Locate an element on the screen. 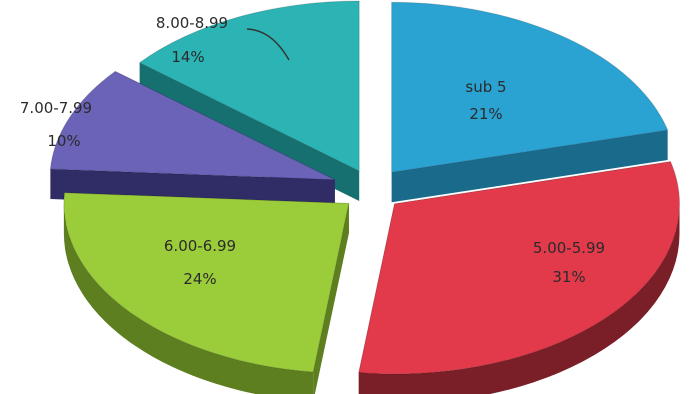  slice-label-sub-5: sub 5 is located at coordinates (485, 87).